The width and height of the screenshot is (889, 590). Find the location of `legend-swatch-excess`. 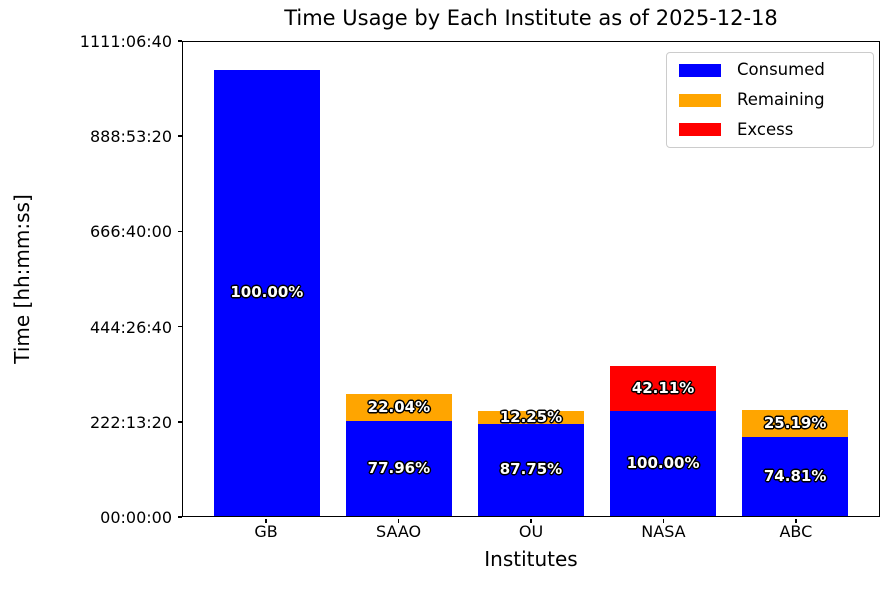

legend-swatch-excess is located at coordinates (700, 130).